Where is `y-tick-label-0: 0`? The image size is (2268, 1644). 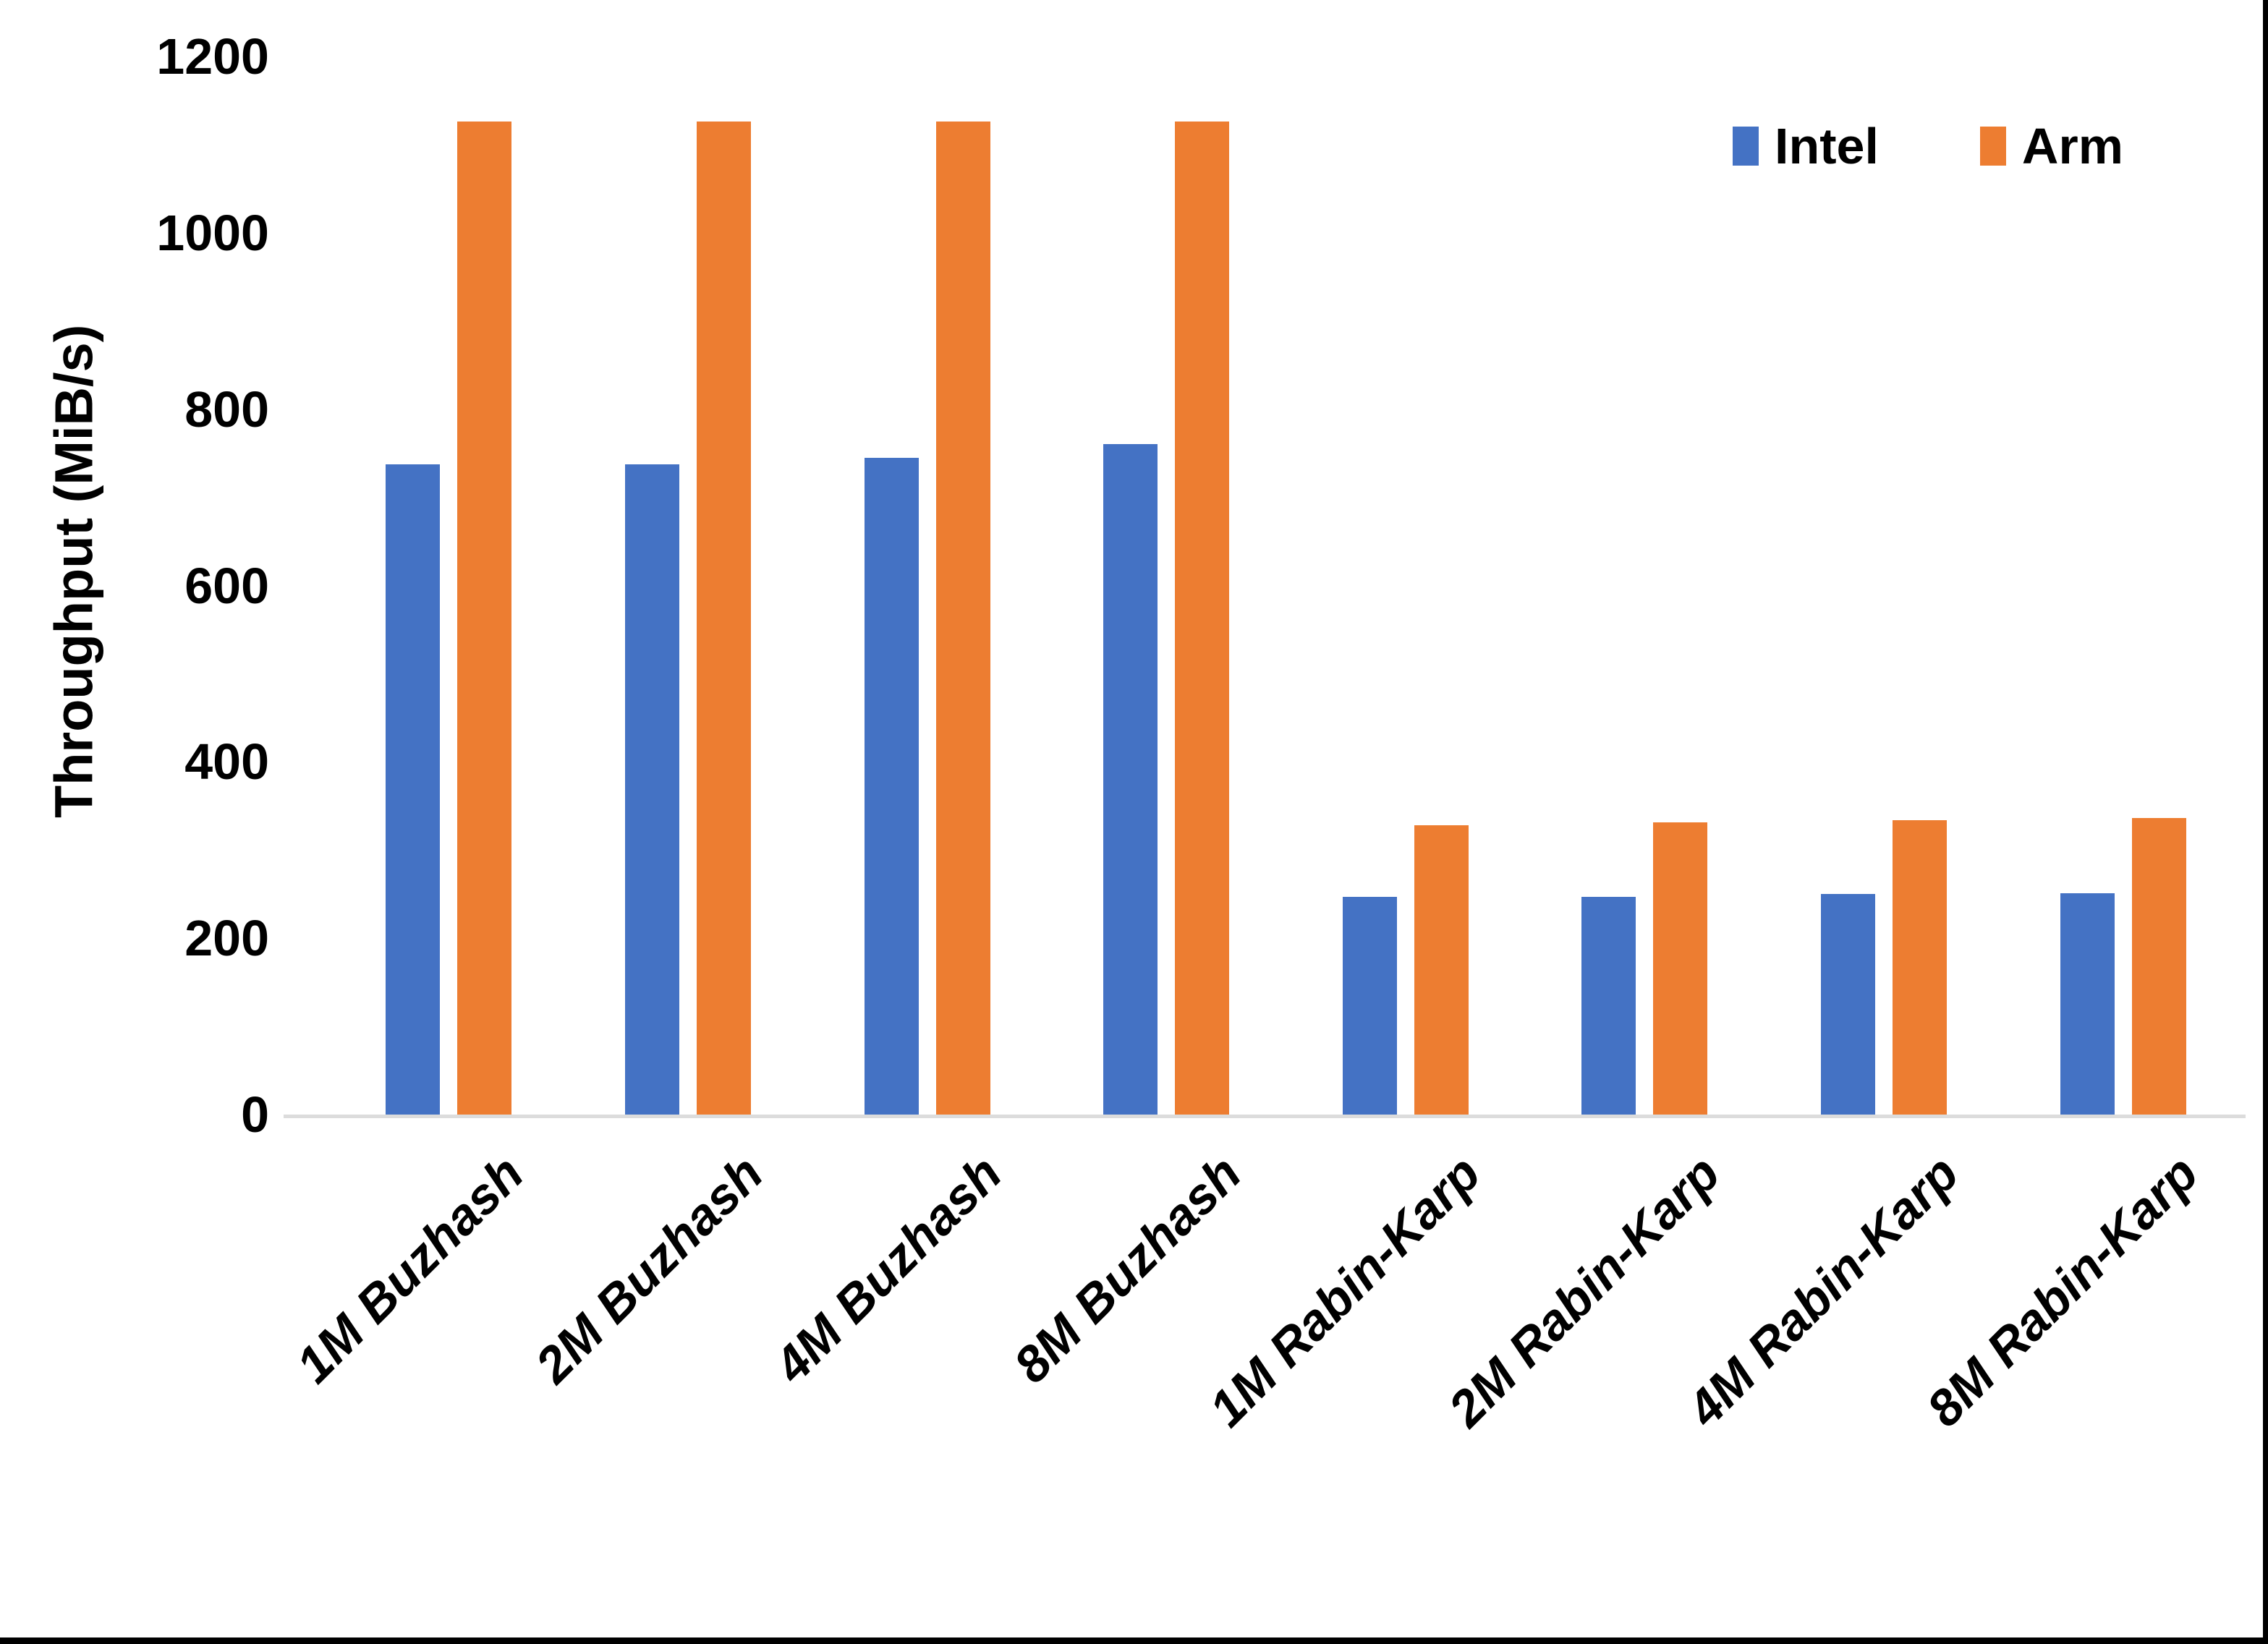
y-tick-label-0: 0 is located at coordinates (255, 1114).